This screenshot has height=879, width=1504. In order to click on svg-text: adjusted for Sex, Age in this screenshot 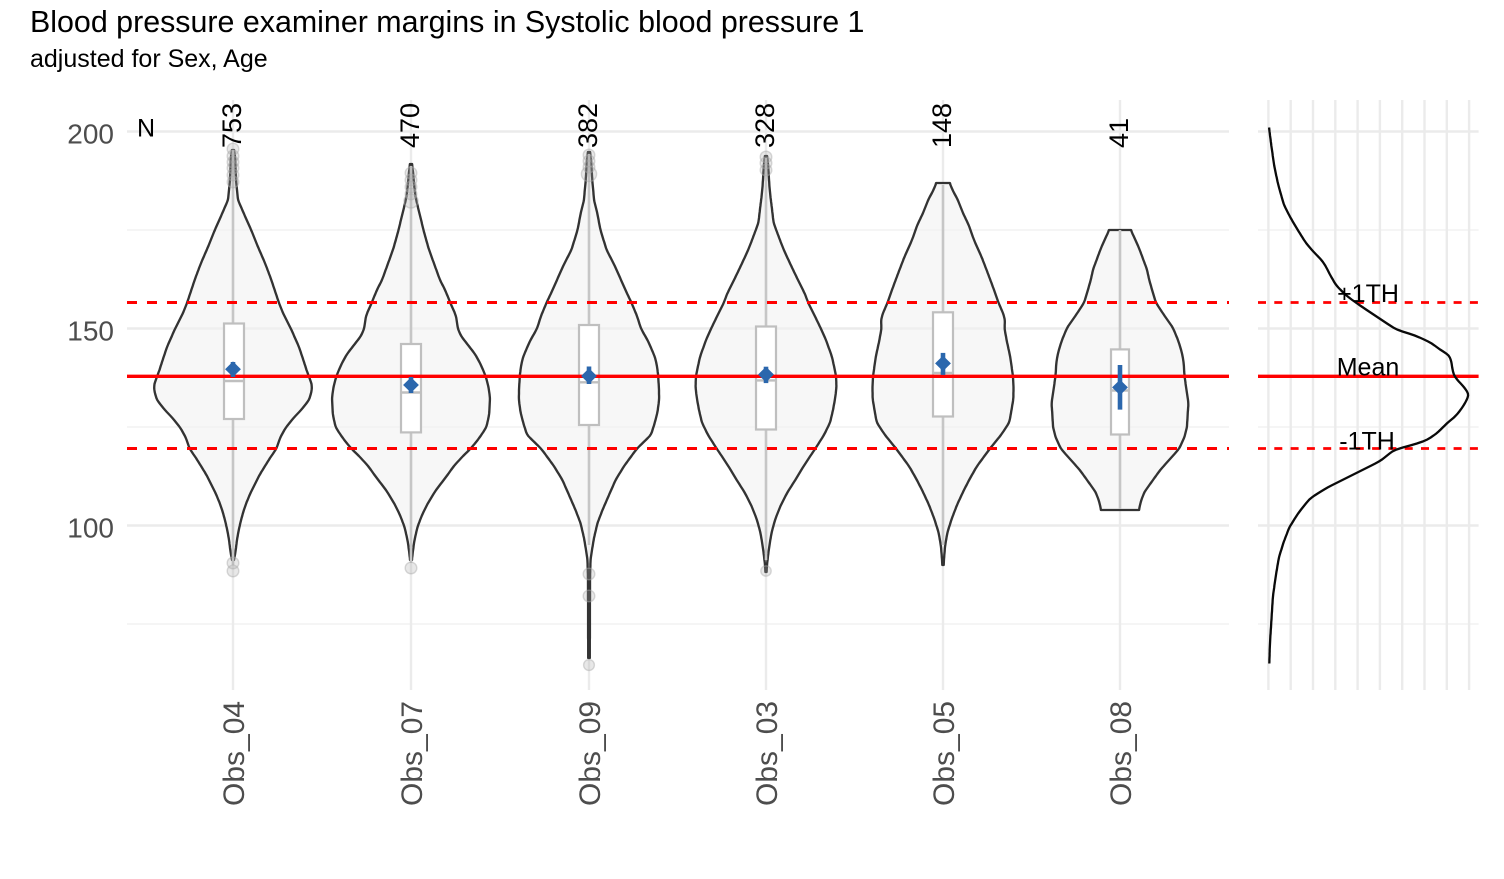, I will do `click(149, 59)`.